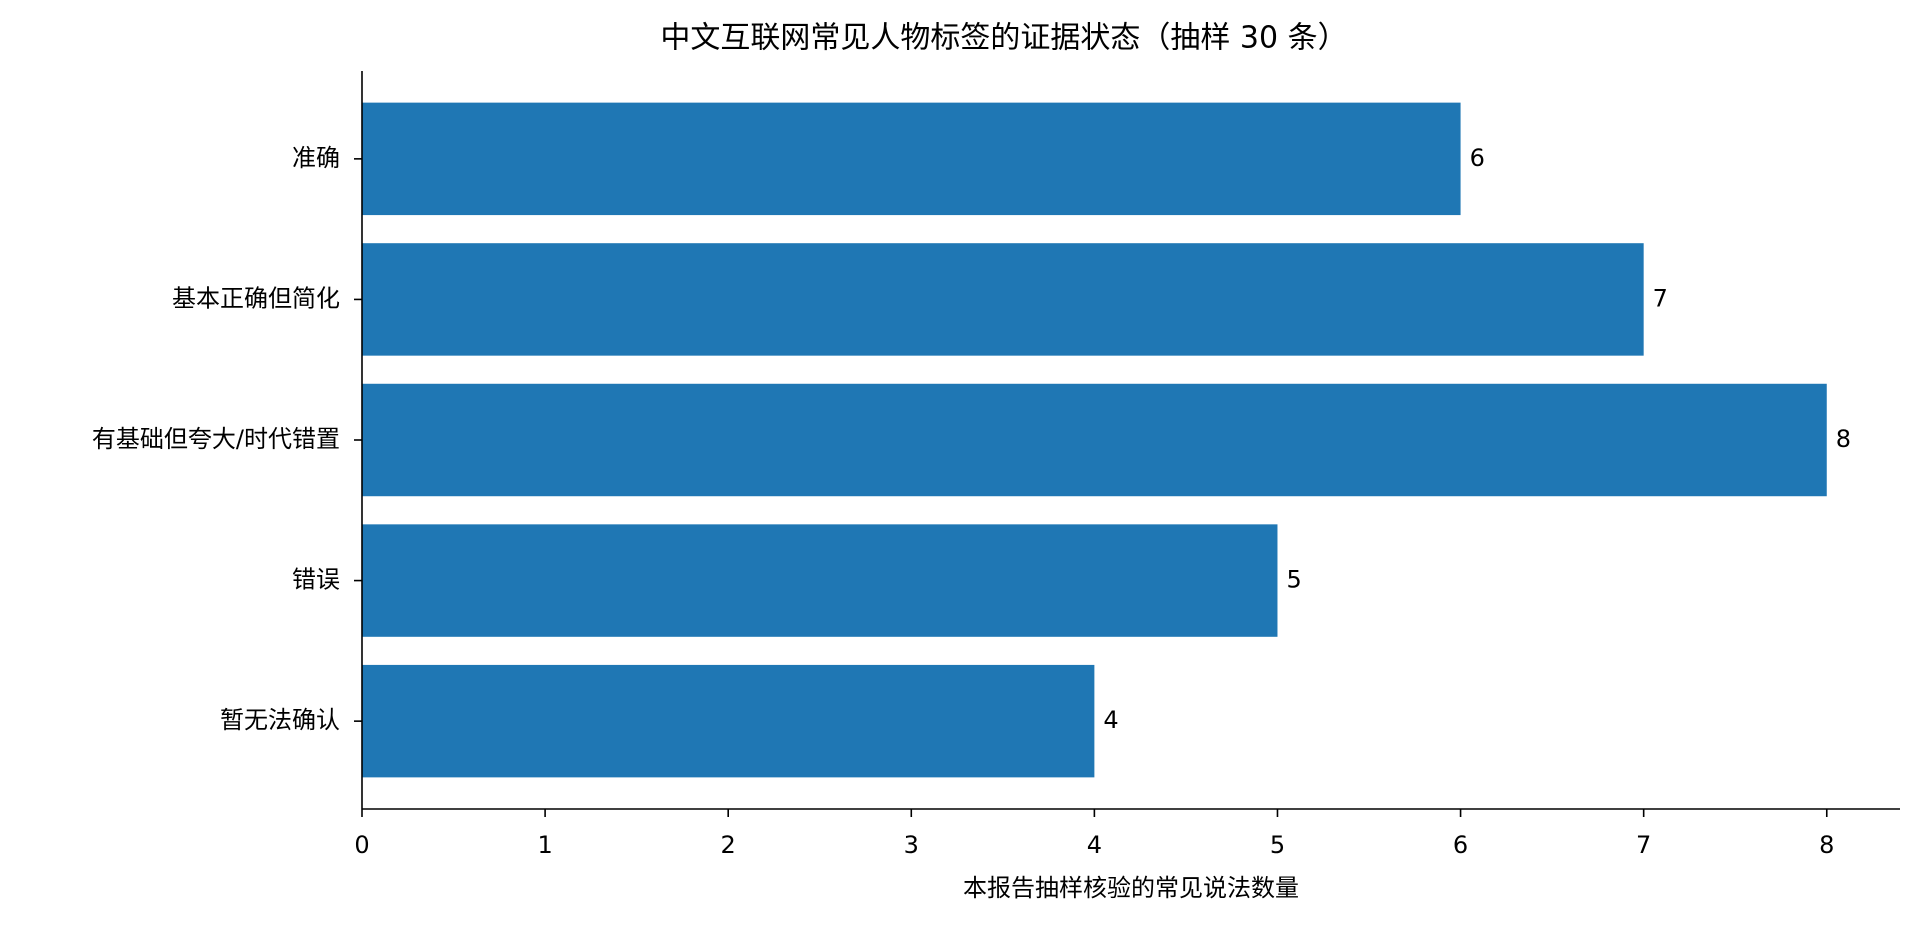  I want to click on x-tick-label: 1, so click(544, 845).